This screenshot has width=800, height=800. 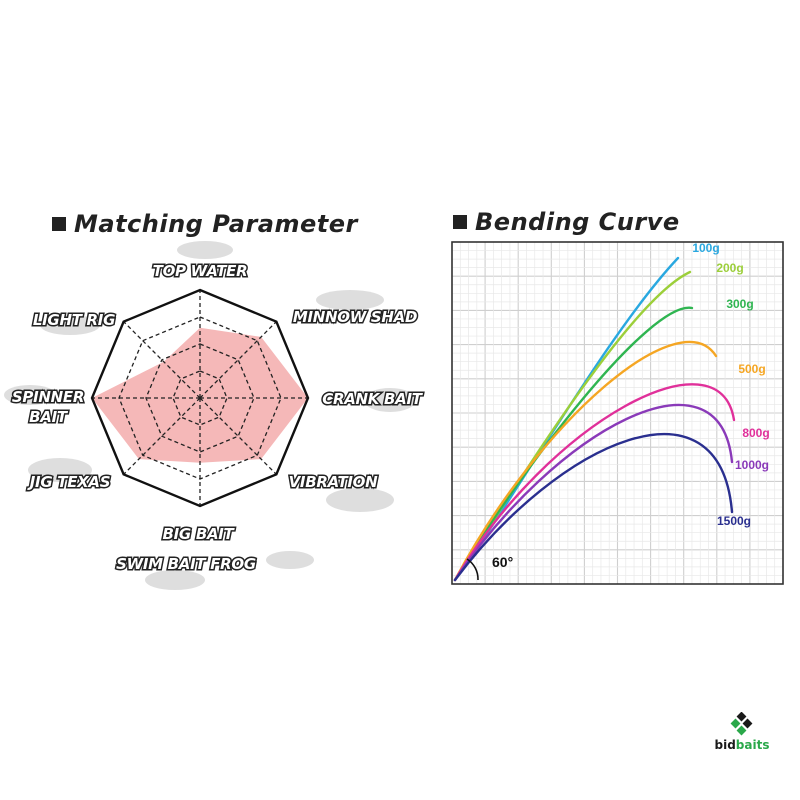 I want to click on brand-name: bidbaits, so click(x=742, y=745).